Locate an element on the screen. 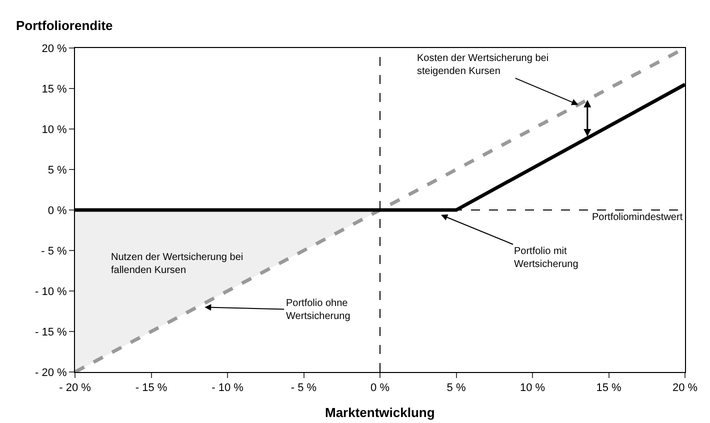  x-axis-title: Marktentwicklung is located at coordinates (380, 412).